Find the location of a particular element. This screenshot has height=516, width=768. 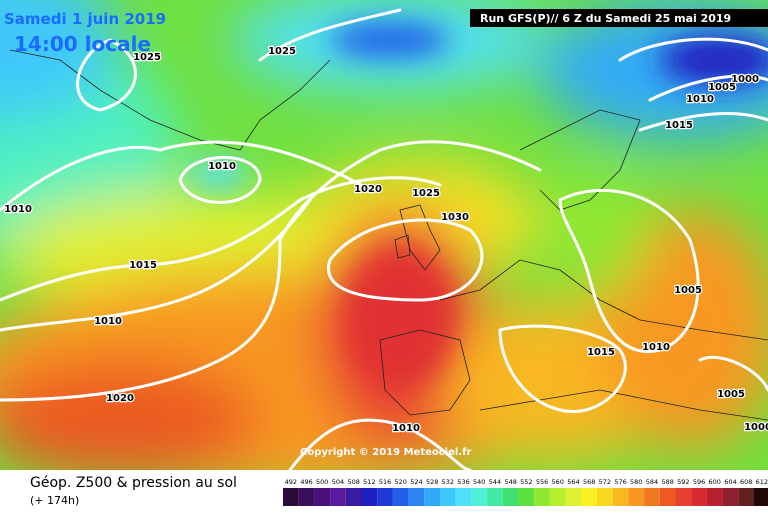

scale-label: 568 is located at coordinates (589, 482).